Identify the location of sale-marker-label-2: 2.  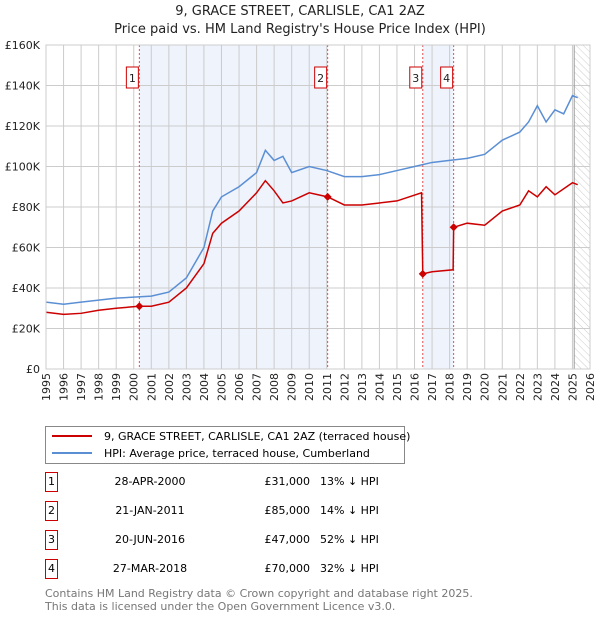
(320, 78).